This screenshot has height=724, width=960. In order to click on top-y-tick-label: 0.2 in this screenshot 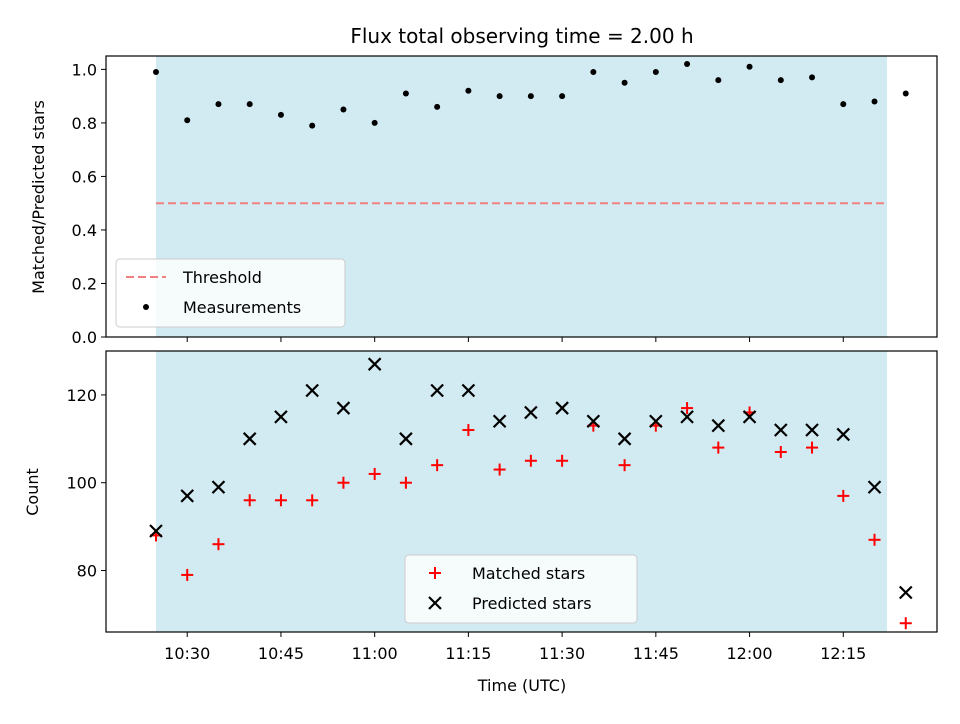, I will do `click(84, 283)`.